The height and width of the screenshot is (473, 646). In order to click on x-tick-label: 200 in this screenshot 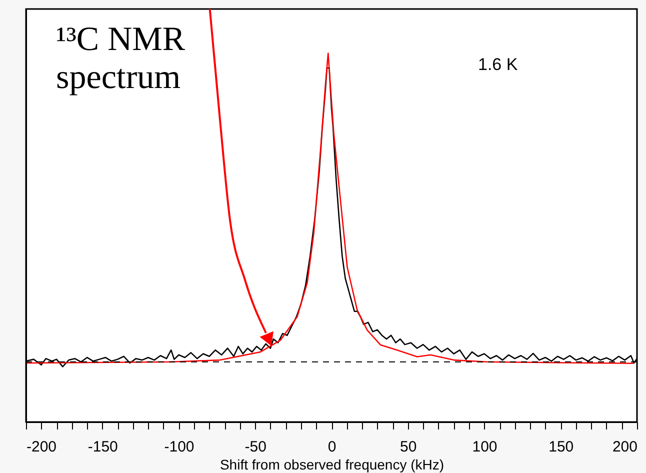, I will do `click(625, 447)`.